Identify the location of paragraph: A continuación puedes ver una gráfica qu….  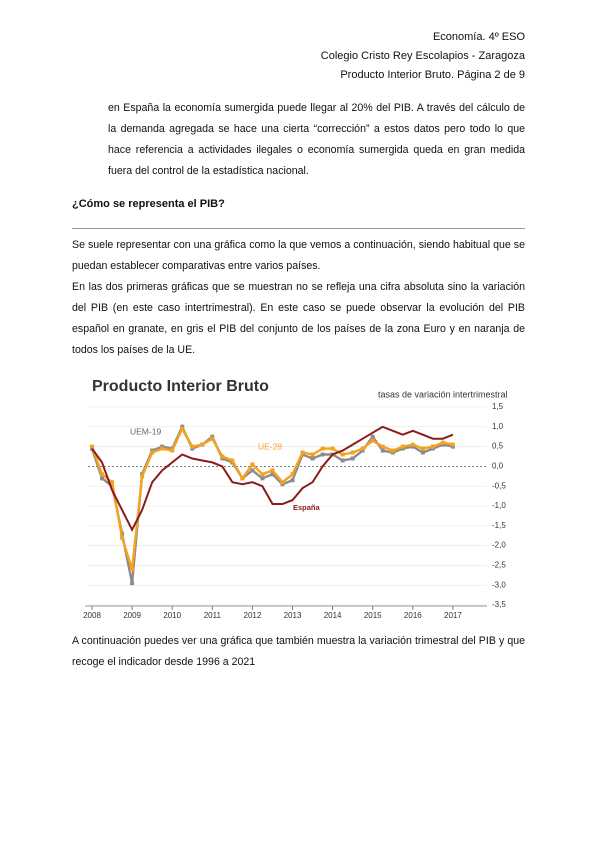
(298, 651).